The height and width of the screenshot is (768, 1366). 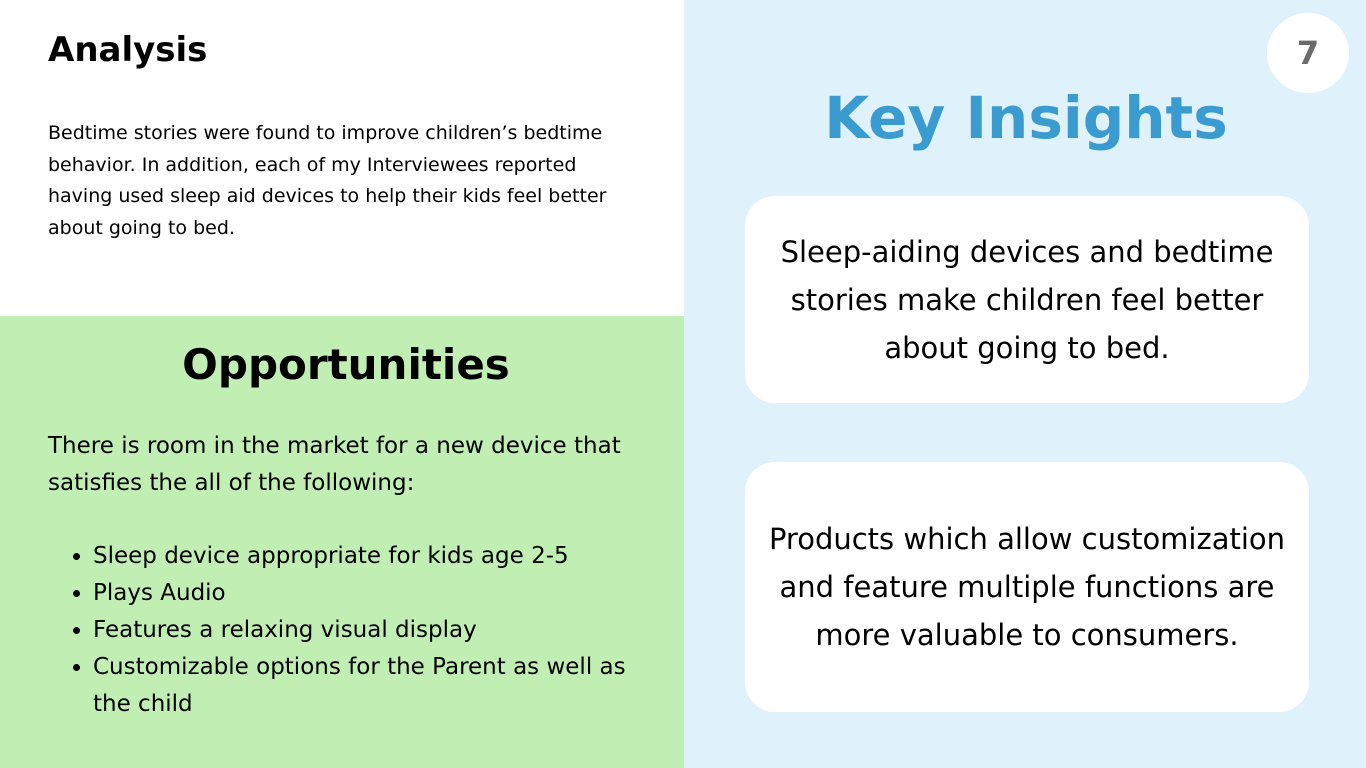 What do you see at coordinates (1308, 53) in the screenshot?
I see `page-number-badge: 7` at bounding box center [1308, 53].